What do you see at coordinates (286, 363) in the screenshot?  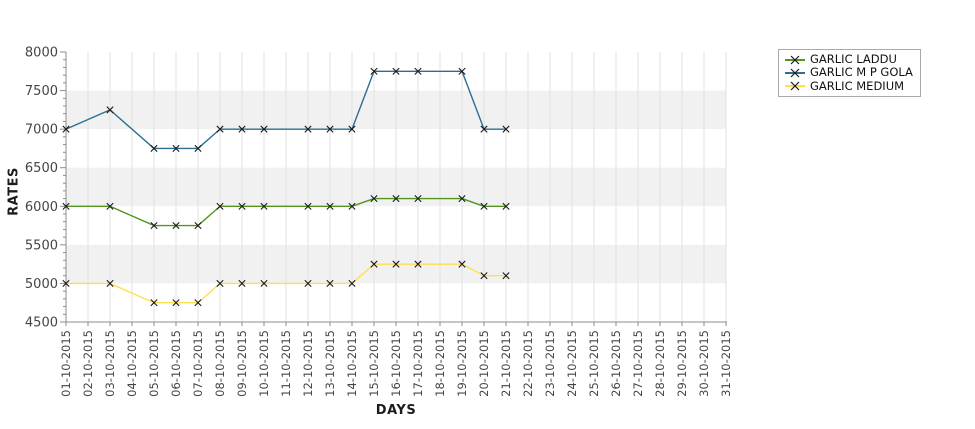 I see `x-tick-label: 11-10-2015` at bounding box center [286, 363].